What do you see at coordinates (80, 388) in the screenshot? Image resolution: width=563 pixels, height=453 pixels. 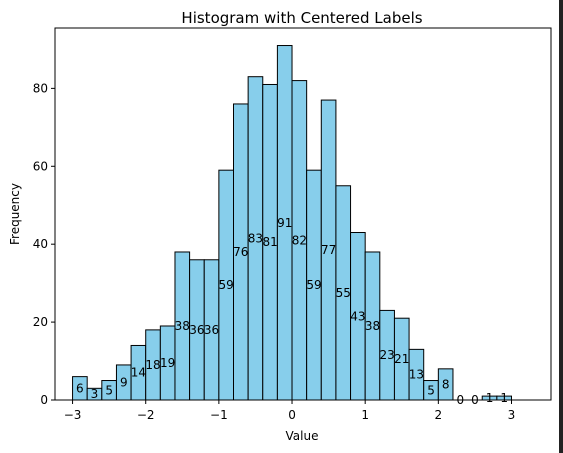 I see `bar-value-label: 6` at bounding box center [80, 388].